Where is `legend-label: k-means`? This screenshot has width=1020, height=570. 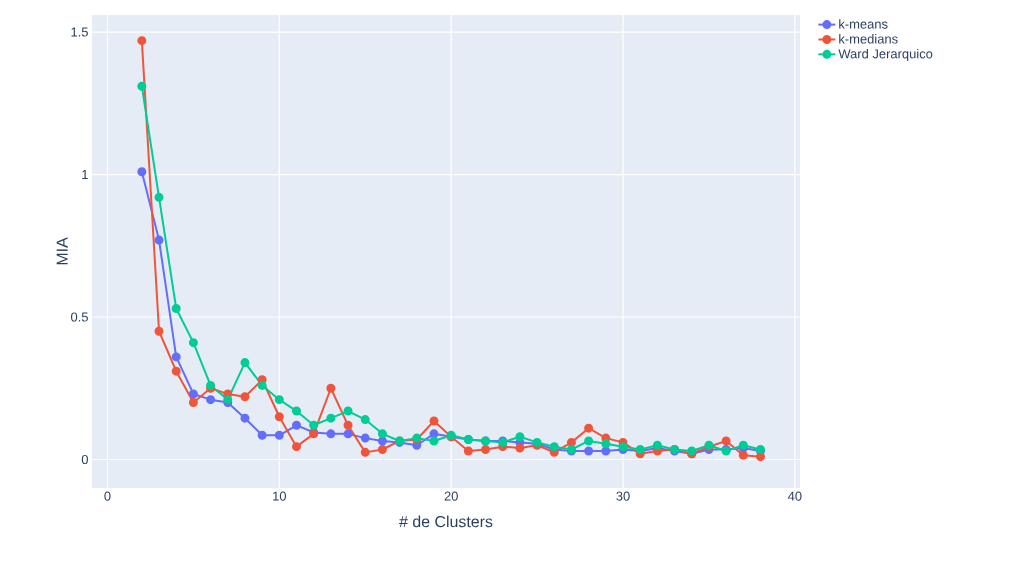 legend-label: k-means is located at coordinates (863, 24).